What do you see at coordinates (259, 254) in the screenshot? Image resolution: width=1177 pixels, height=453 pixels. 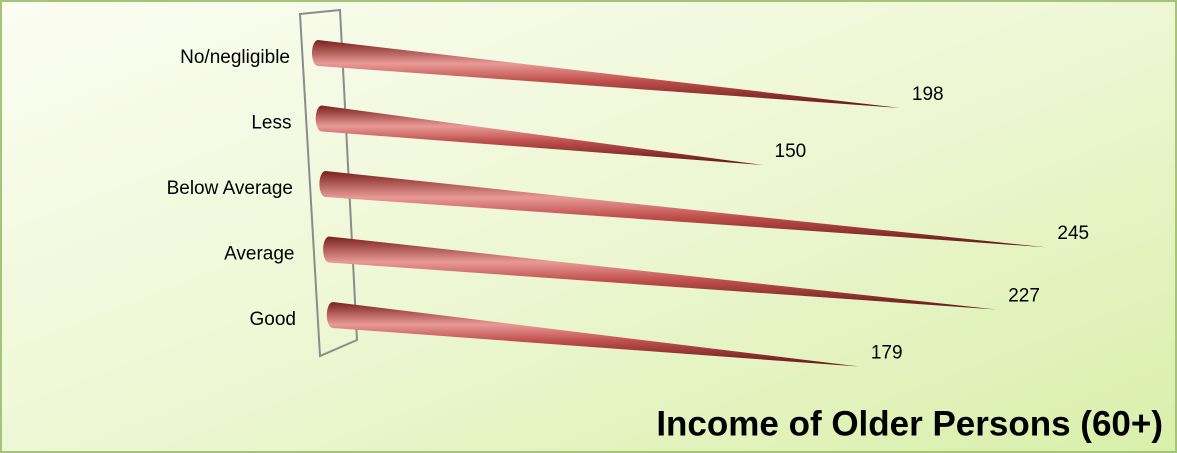 I see `category-label: Average` at bounding box center [259, 254].